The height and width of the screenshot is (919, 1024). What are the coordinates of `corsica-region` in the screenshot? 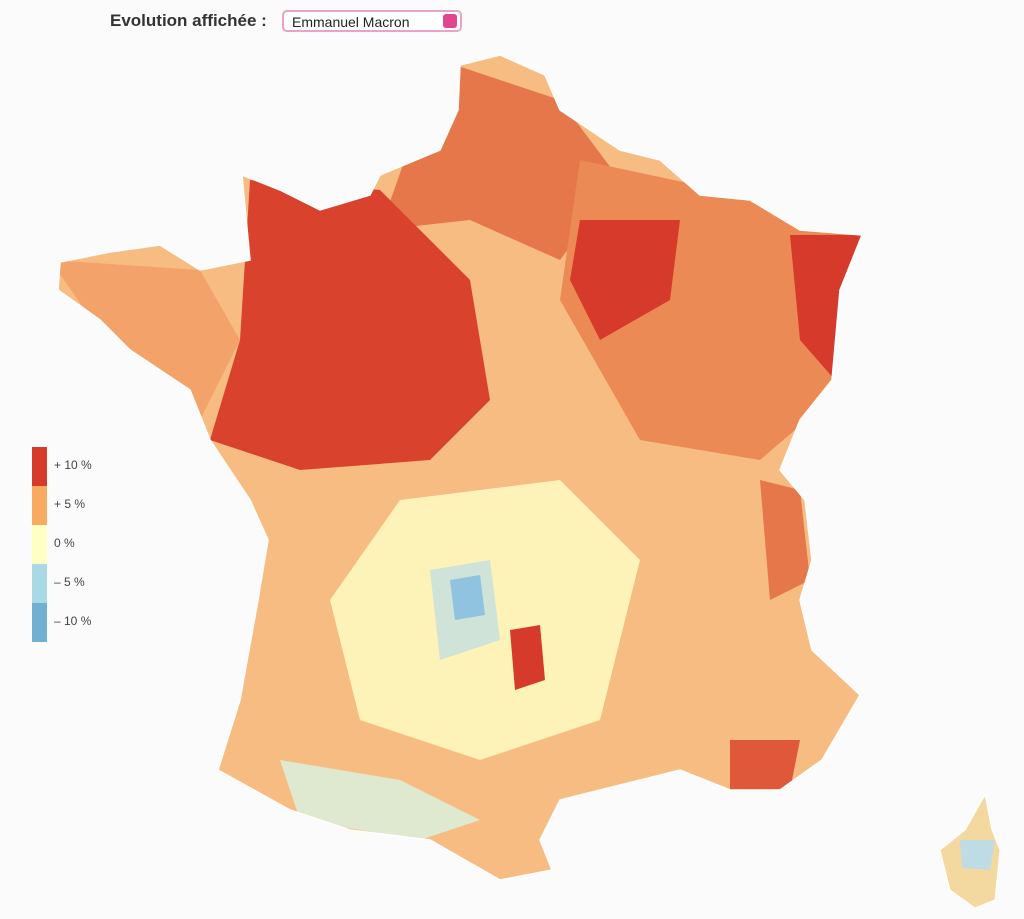 It's located at (977, 855).